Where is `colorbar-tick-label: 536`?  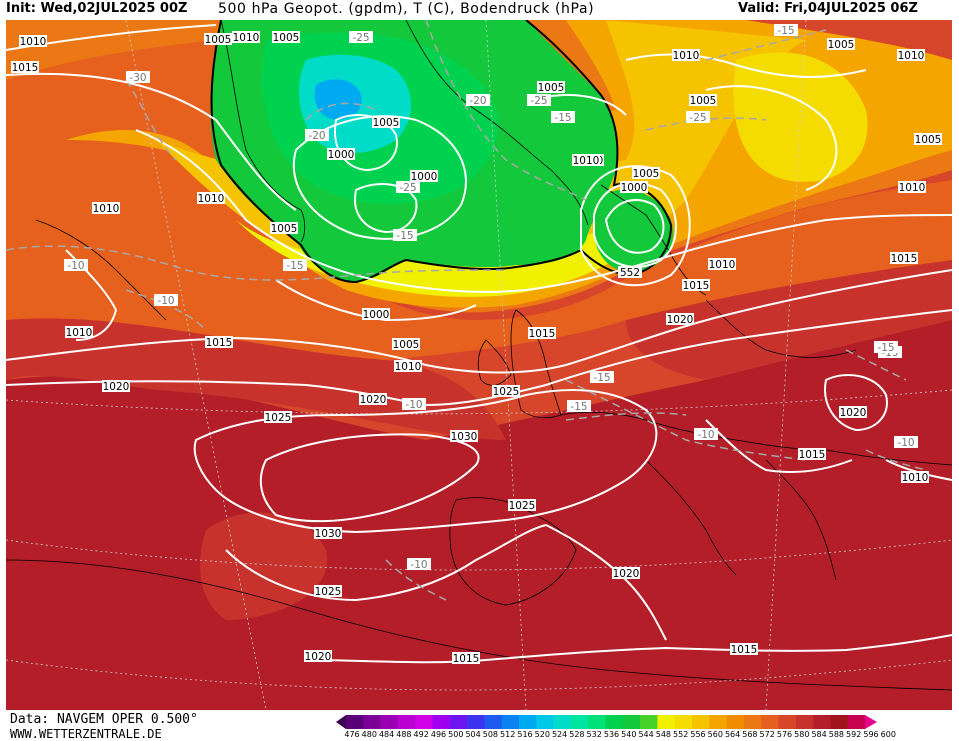
colorbar-tick-label: 536 is located at coordinates (611, 734).